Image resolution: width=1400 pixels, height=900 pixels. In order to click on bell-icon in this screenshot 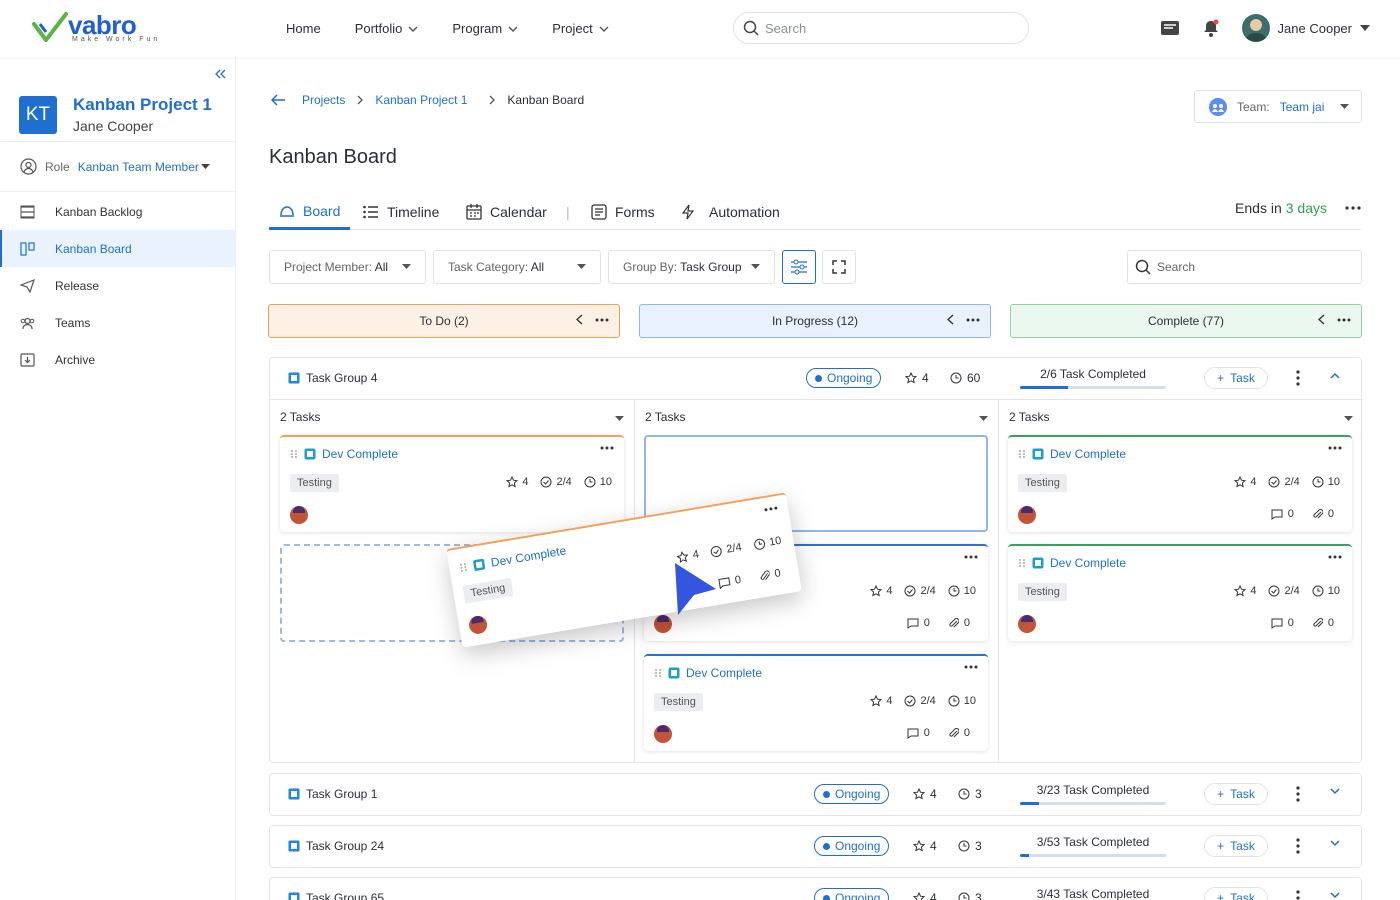, I will do `click(1211, 28)`.